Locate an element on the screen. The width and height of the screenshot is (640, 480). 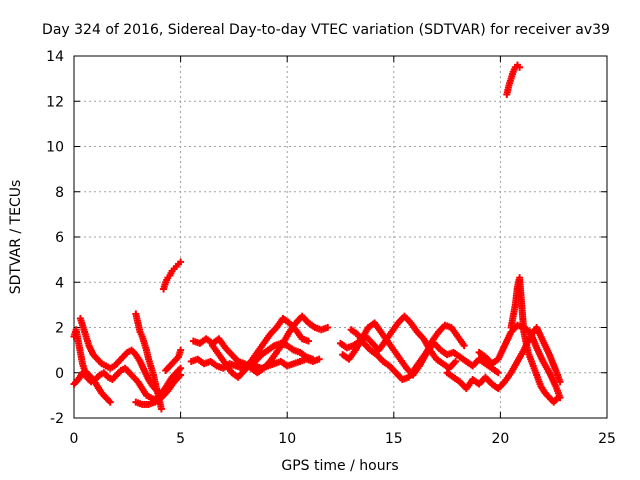
x-axis-label: GPS time / hours is located at coordinates (339, 466).